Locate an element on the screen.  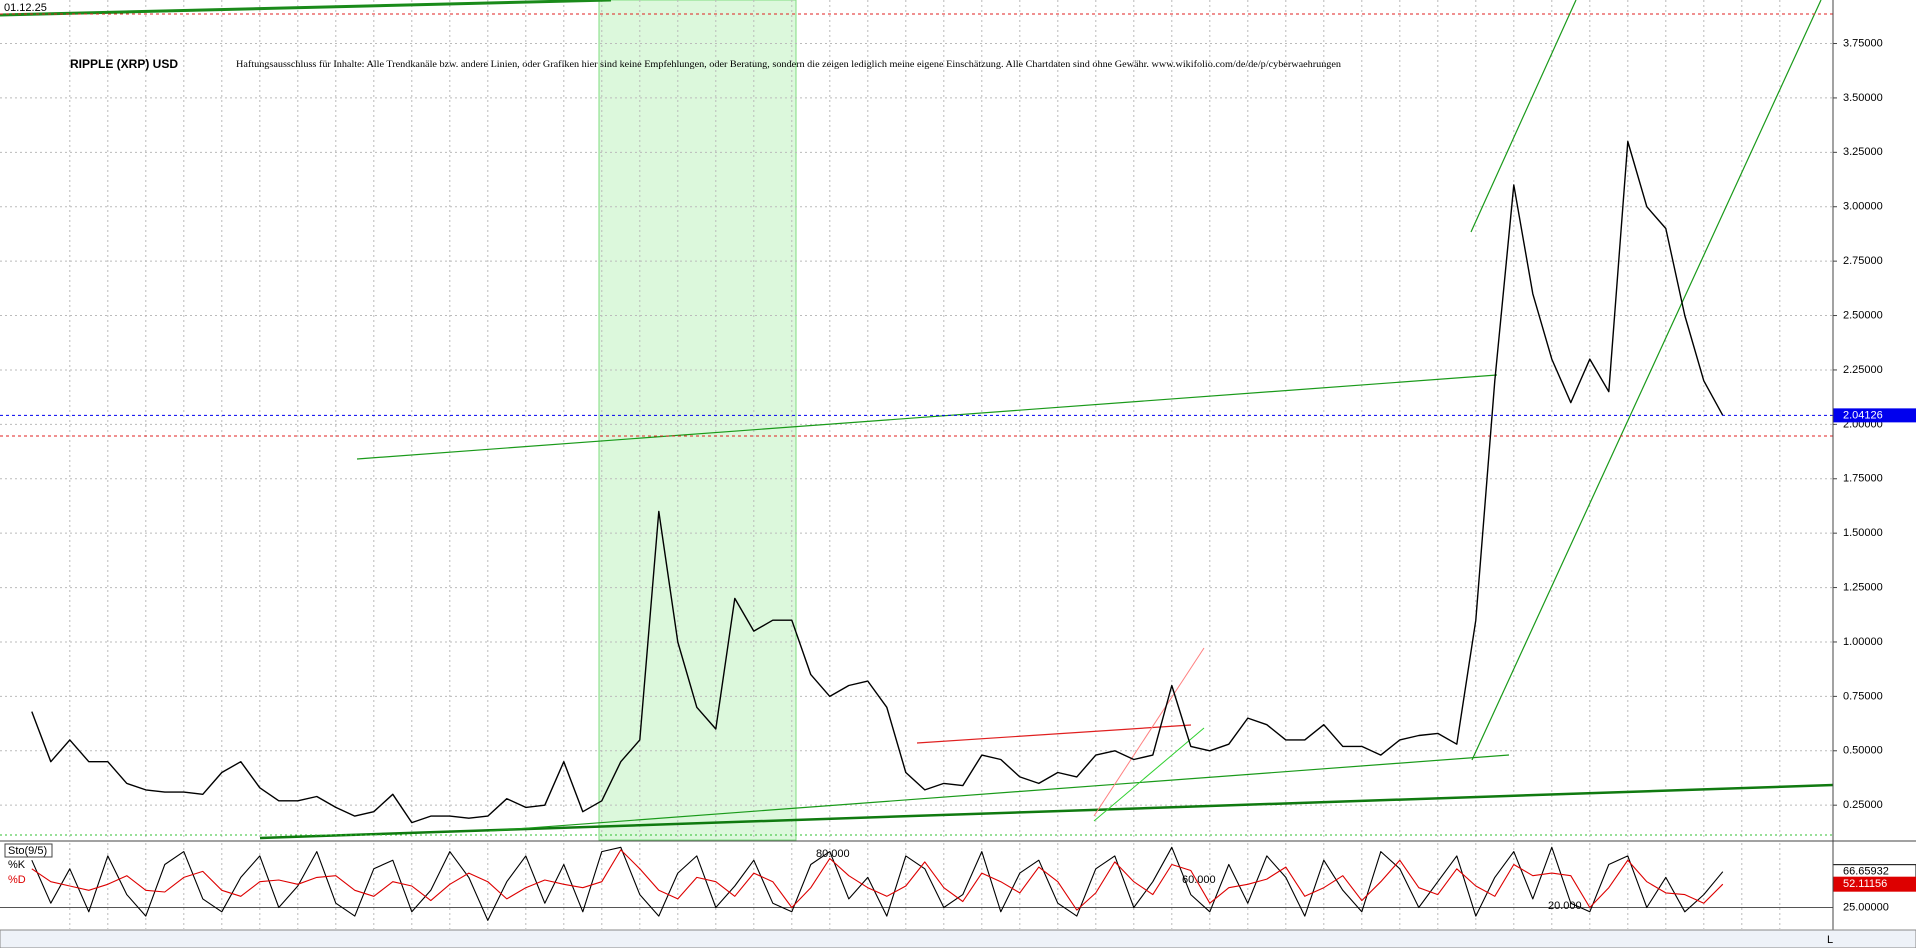
stoch-annotation: 20.000 is located at coordinates (1565, 906).